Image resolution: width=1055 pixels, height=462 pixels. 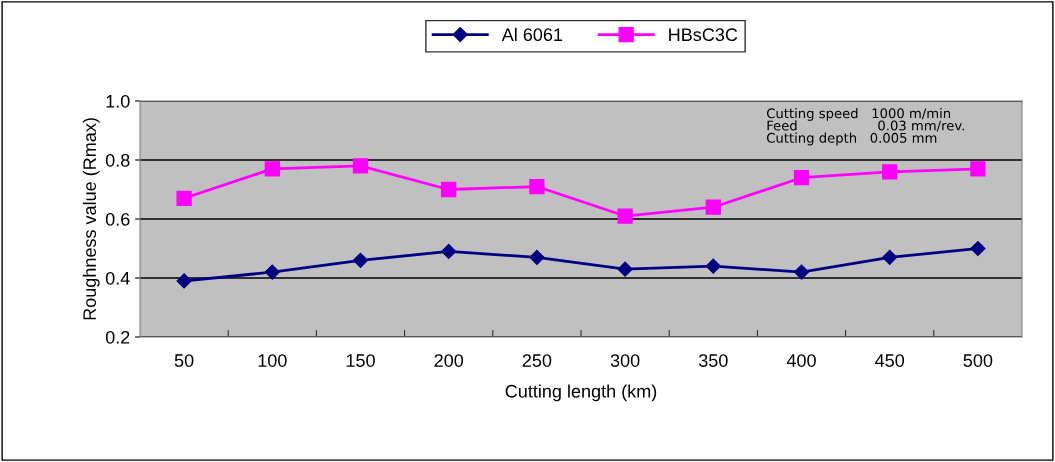 What do you see at coordinates (184, 360) in the screenshot?
I see `x-tick-label: 50` at bounding box center [184, 360].